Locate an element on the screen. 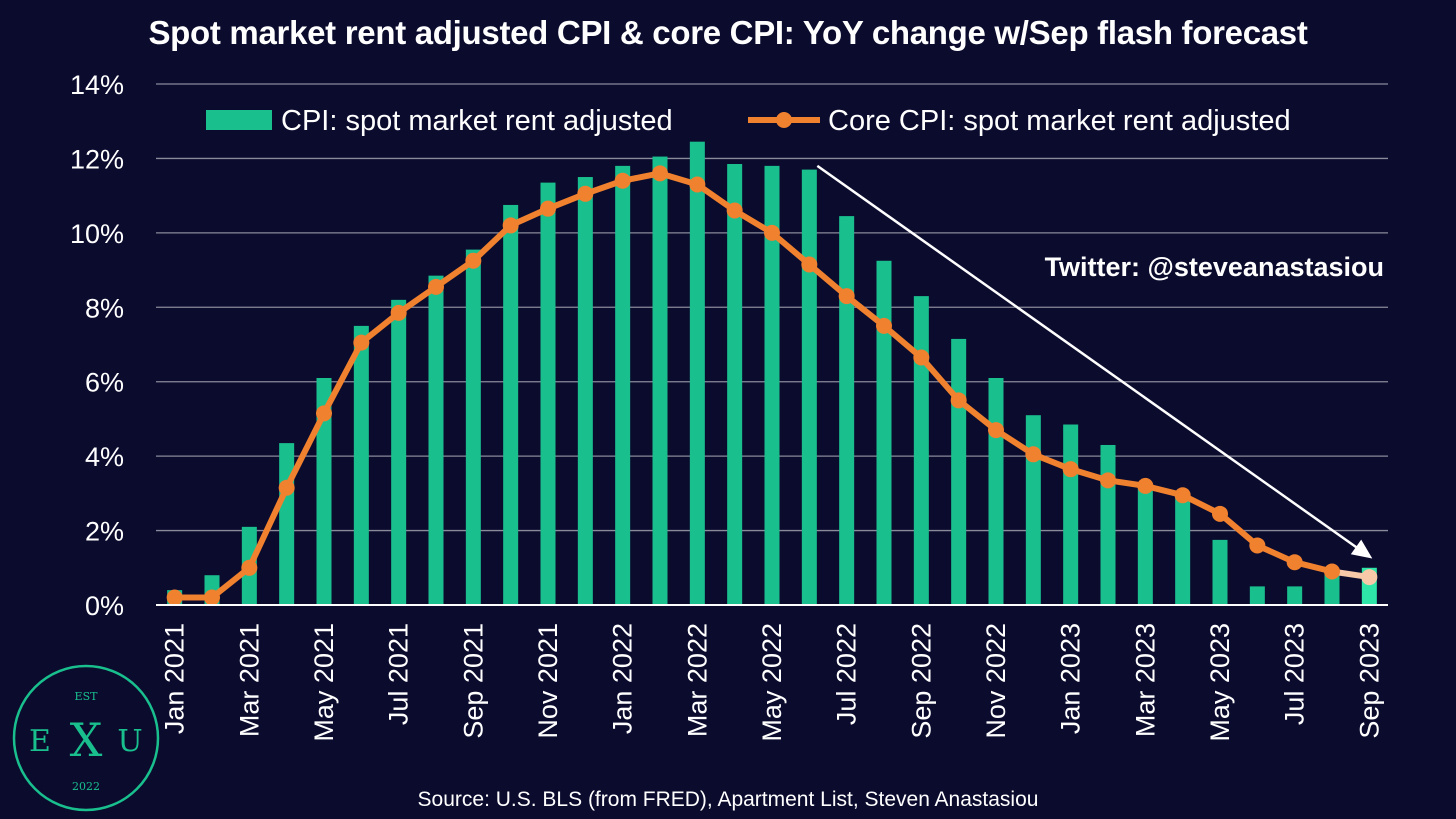 The width and height of the screenshot is (1456, 819). x-tick-label: Jan 2021 is located at coordinates (175, 678).